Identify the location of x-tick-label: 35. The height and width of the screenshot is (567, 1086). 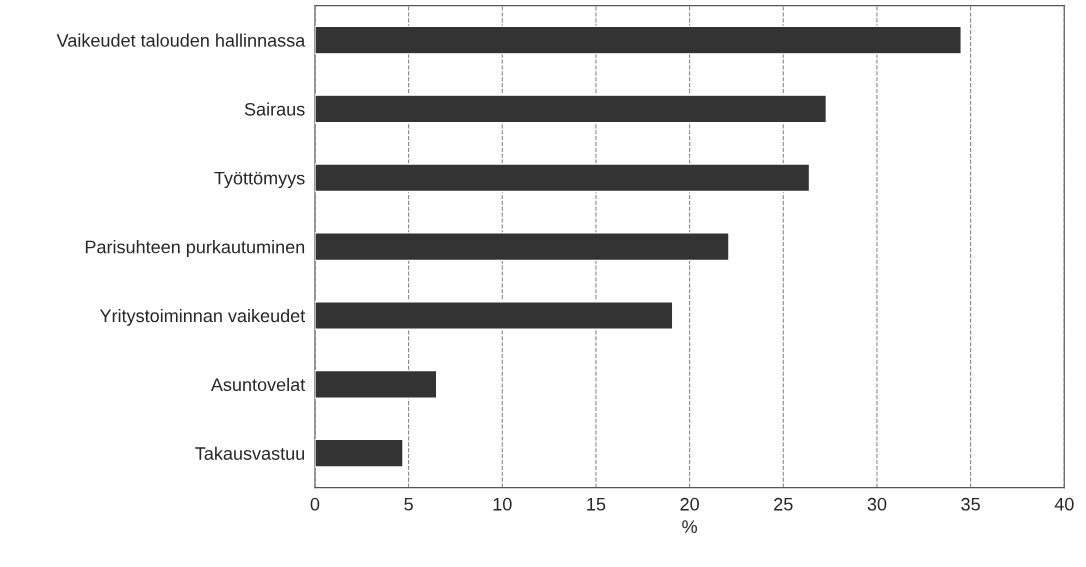
(970, 504).